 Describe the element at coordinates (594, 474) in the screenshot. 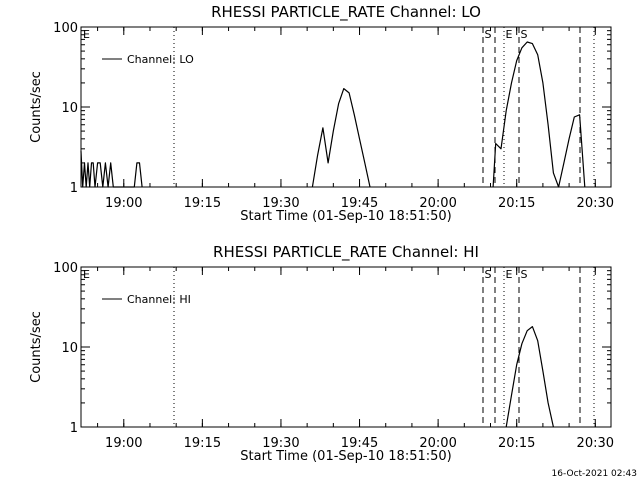

I see `footer-timestamp: 16-Oct-2021 02:43` at that location.